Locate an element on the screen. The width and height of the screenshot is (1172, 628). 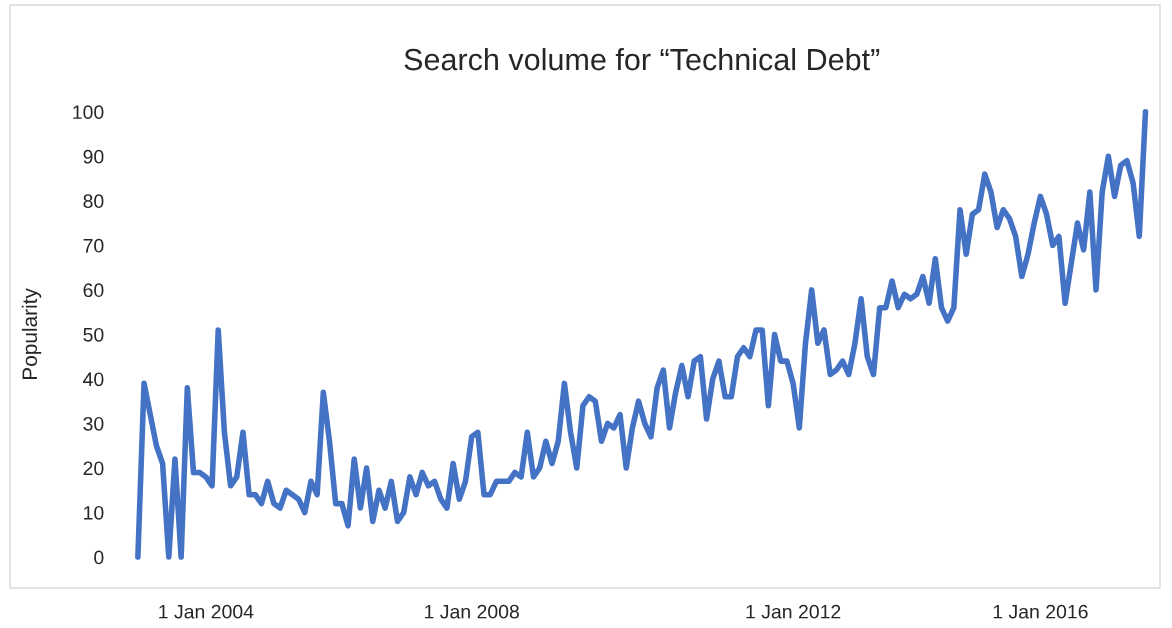
y-tick-label: 60 is located at coordinates (93, 290).